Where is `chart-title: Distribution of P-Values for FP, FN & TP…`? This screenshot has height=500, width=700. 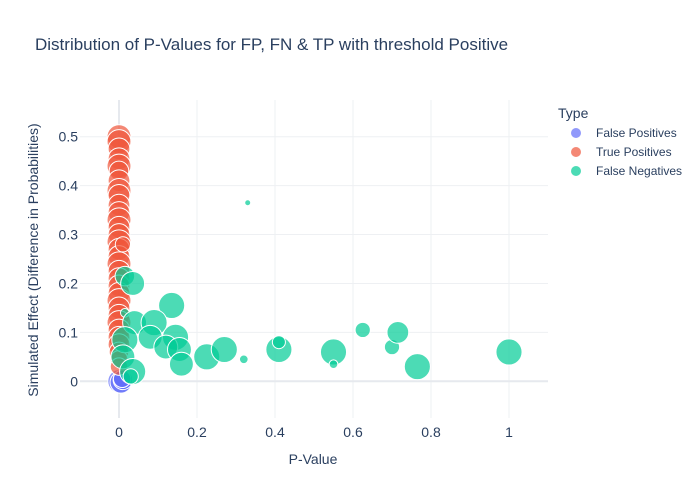 chart-title: Distribution of P-Values for FP, FN & TP… is located at coordinates (271, 44).